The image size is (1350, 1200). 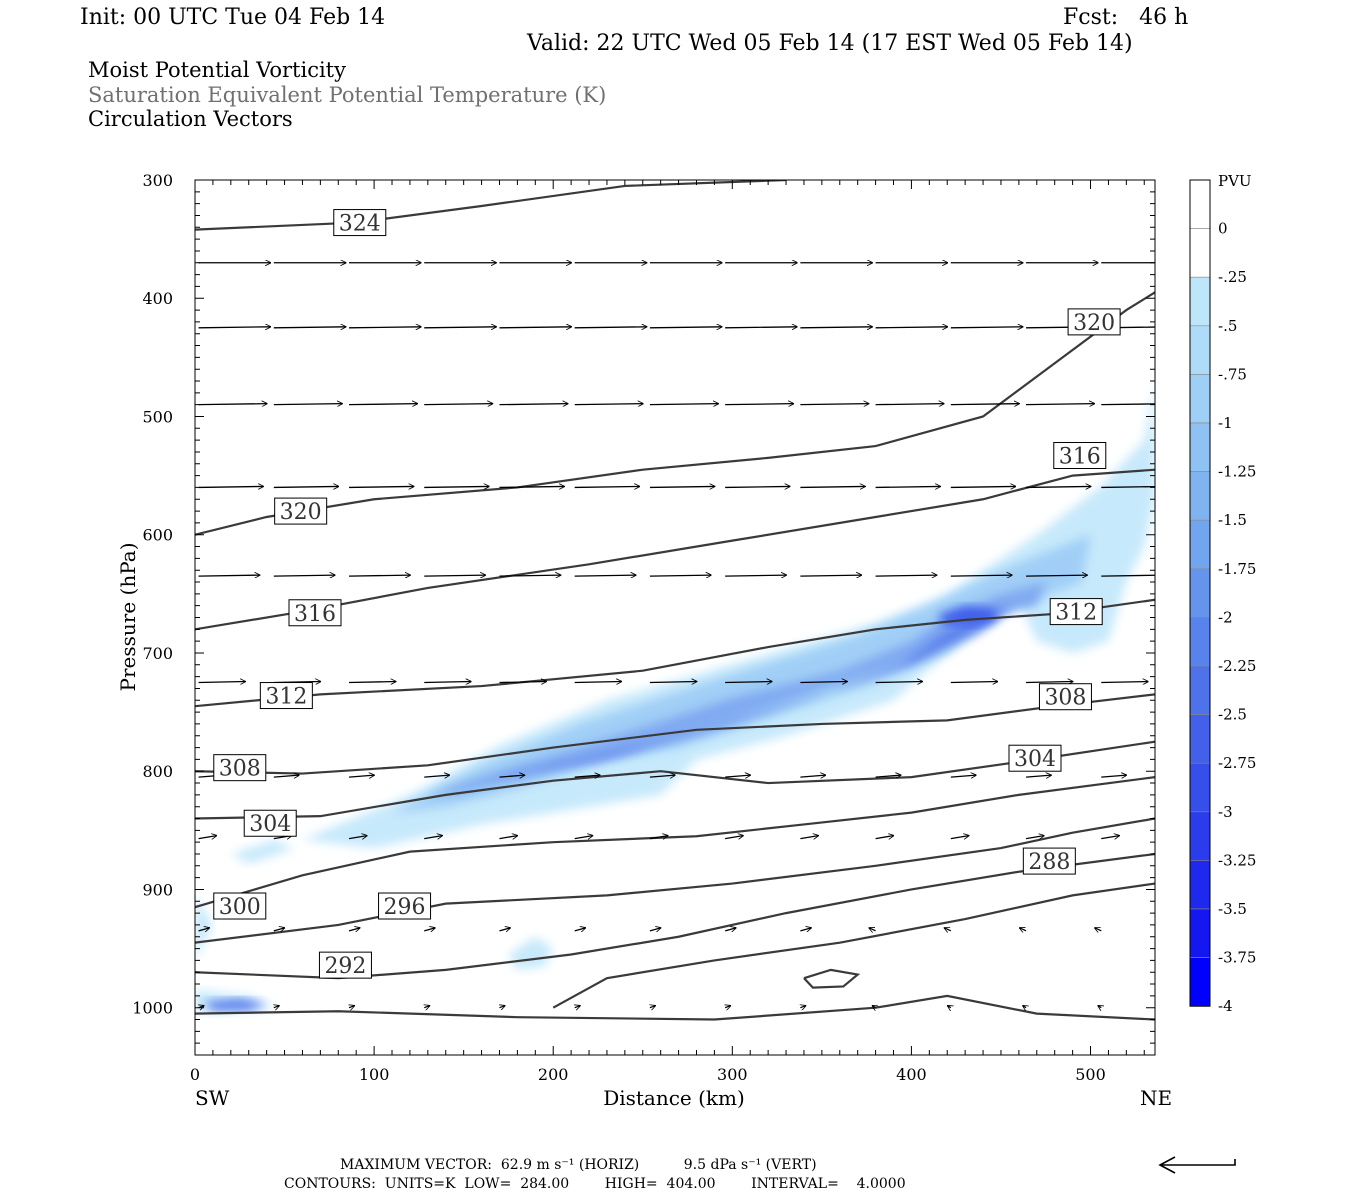 What do you see at coordinates (157, 653) in the screenshot?
I see `y-tick-label: 700` at bounding box center [157, 653].